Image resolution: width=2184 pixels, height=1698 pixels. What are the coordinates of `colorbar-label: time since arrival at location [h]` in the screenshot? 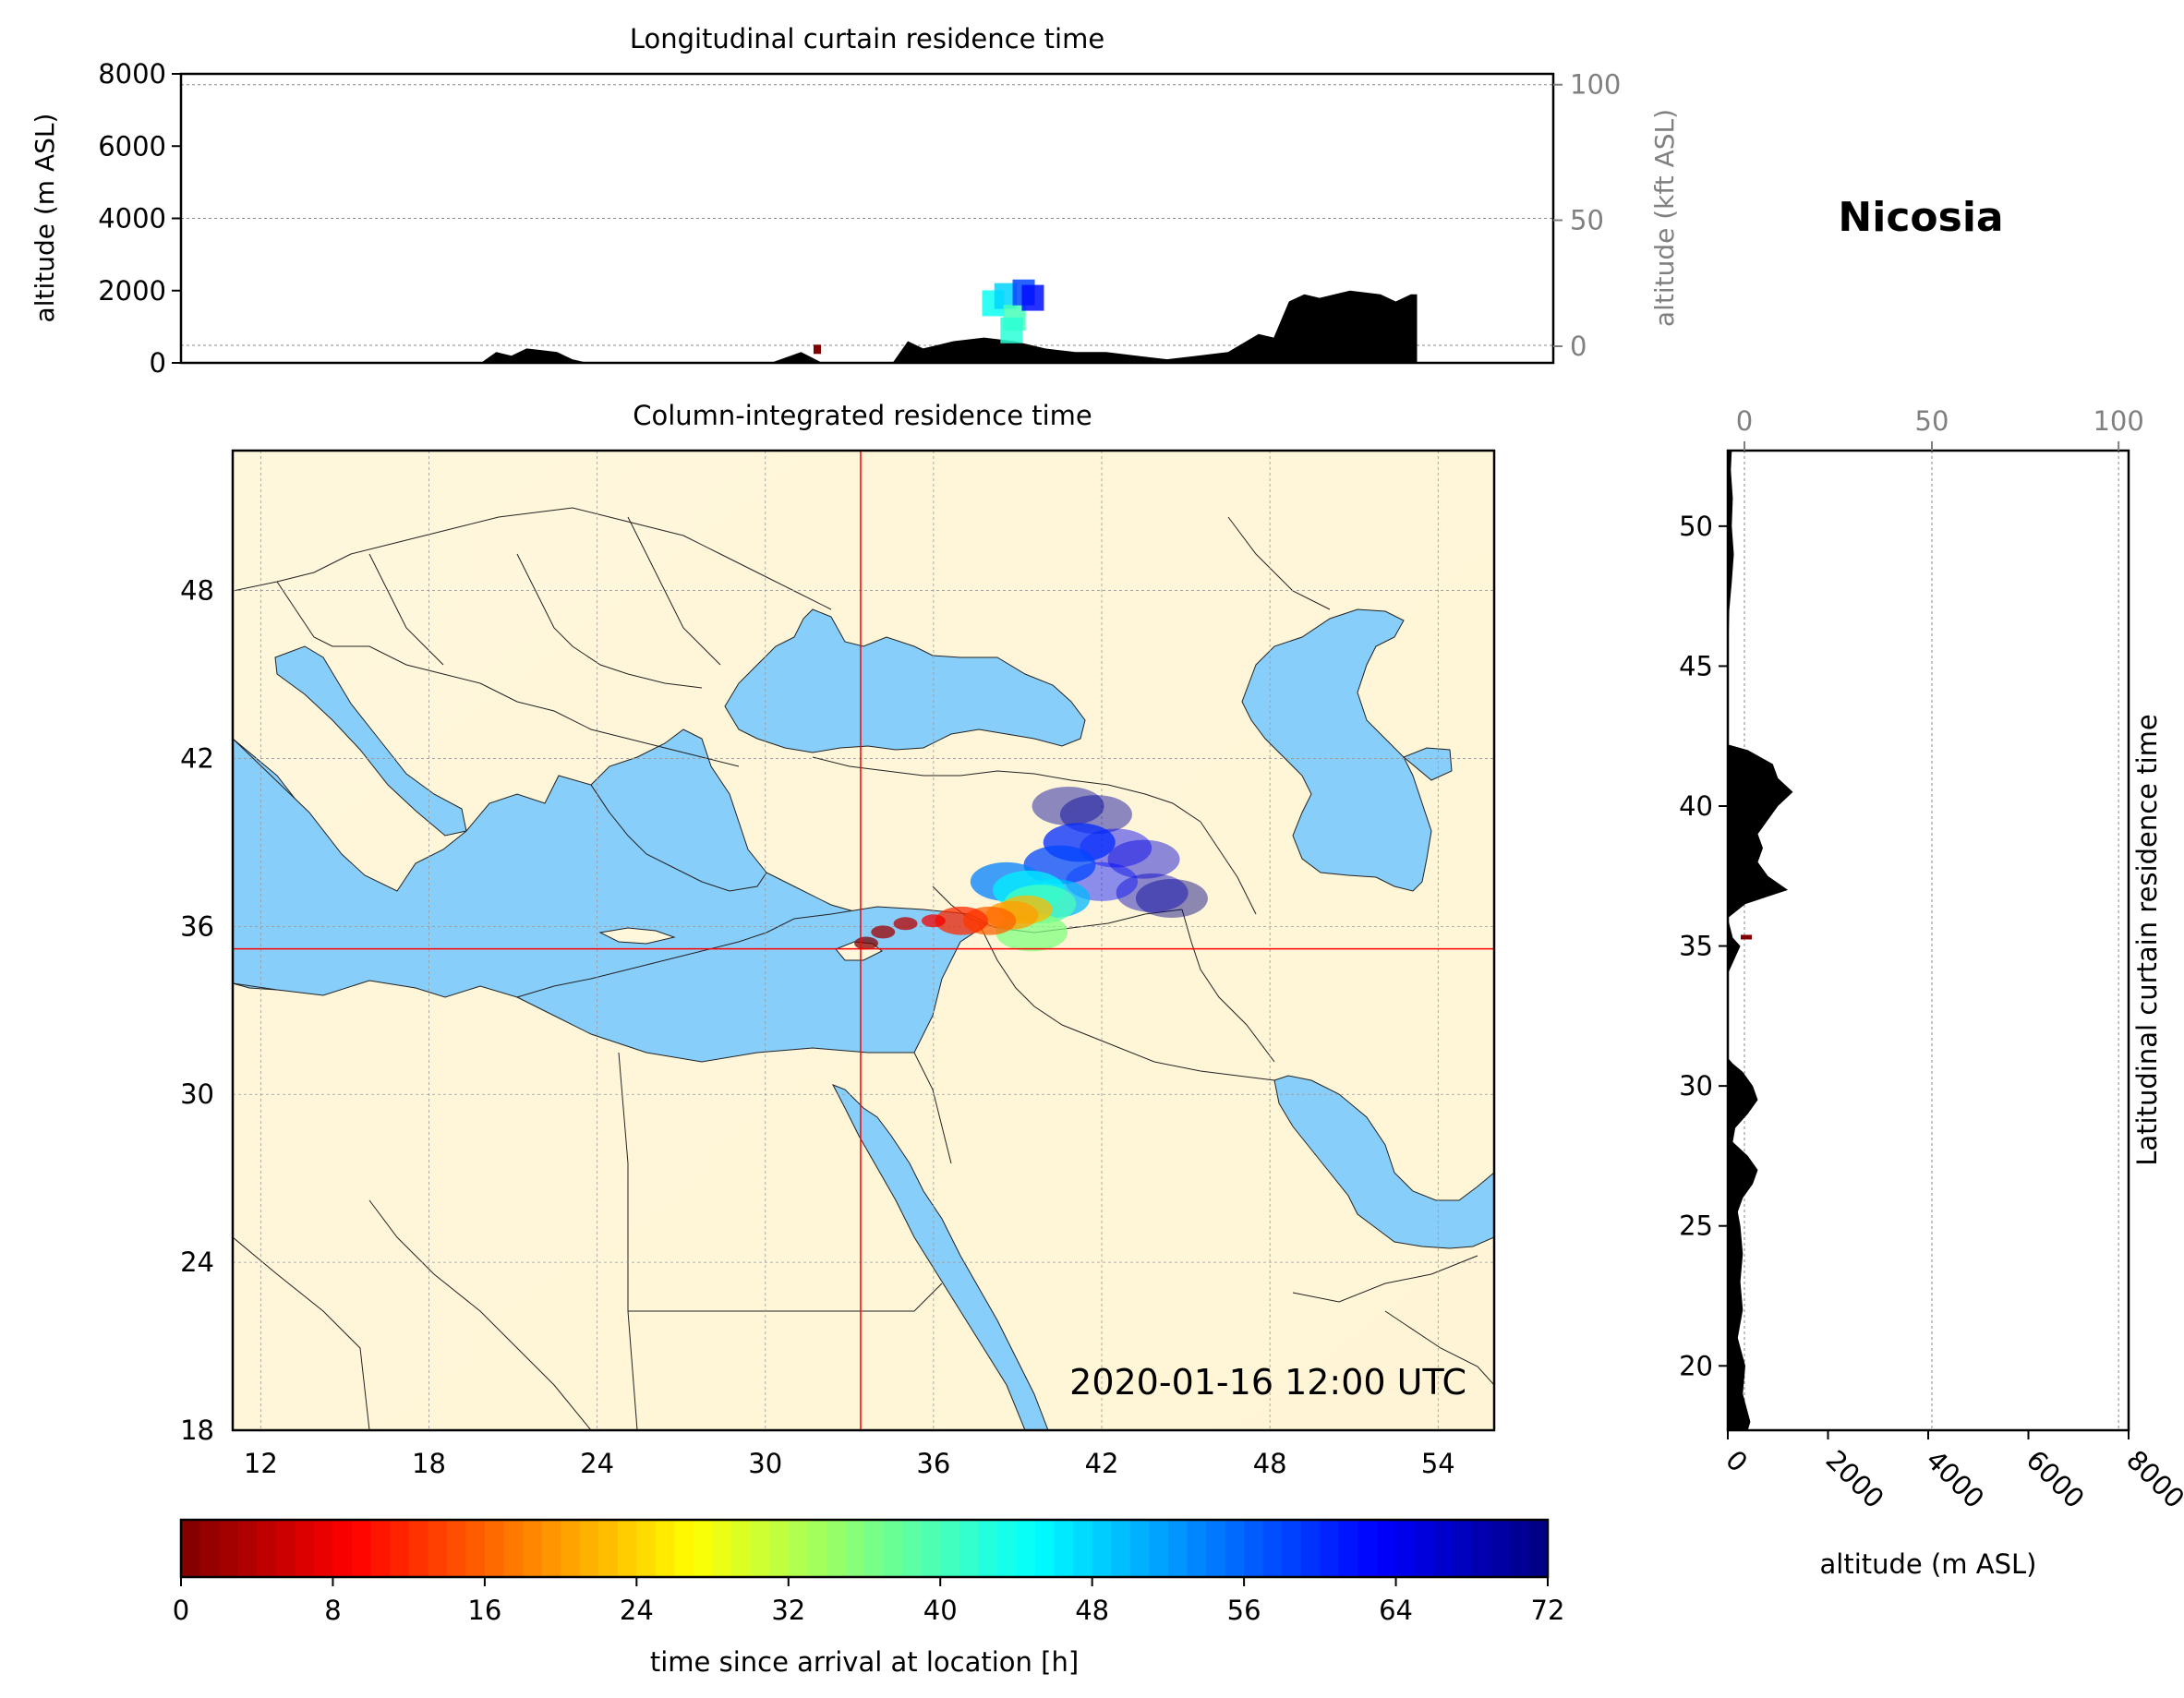 It's located at (864, 1662).